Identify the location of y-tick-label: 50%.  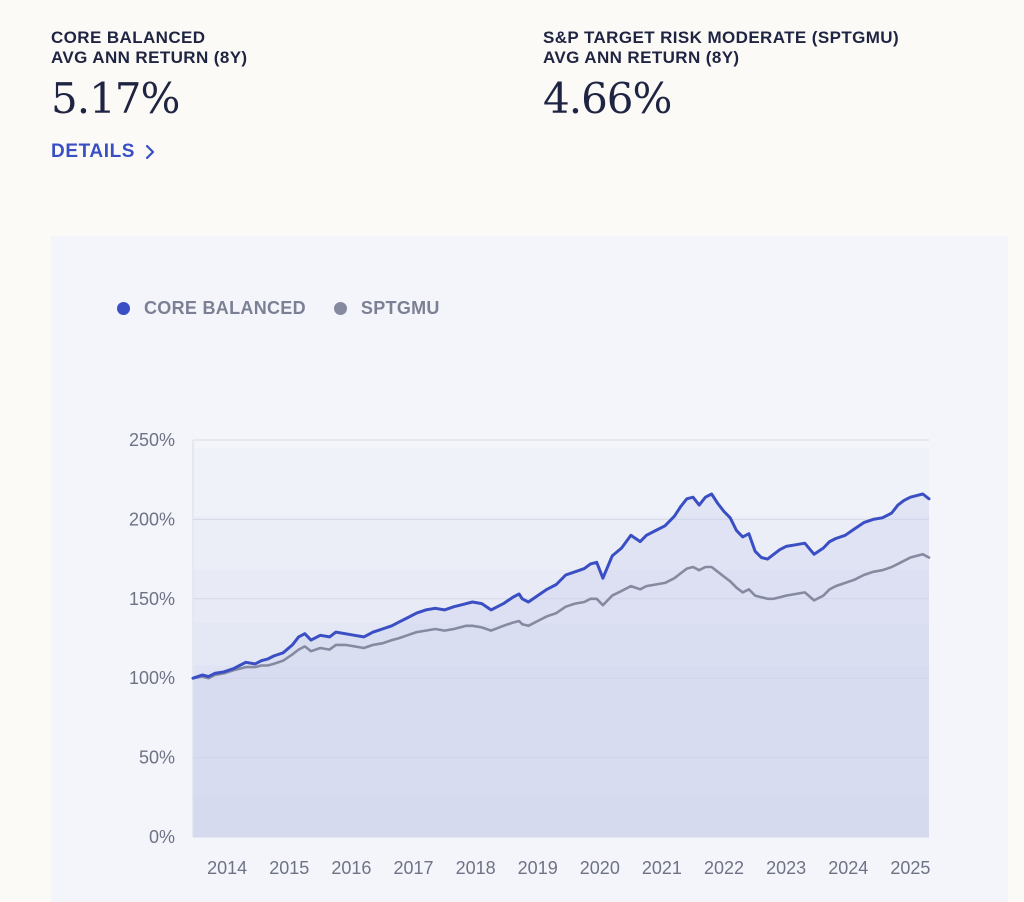
(157, 758).